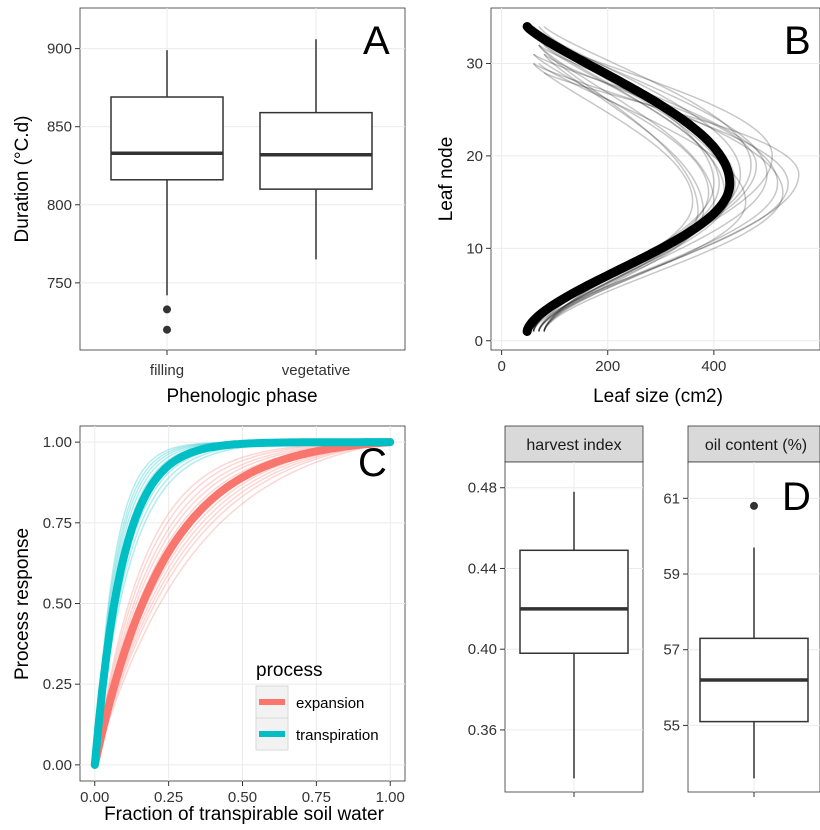 This screenshot has height=830, width=820. What do you see at coordinates (658, 396) in the screenshot?
I see `panel-b-xlabel: Leaf size (cm2)` at bounding box center [658, 396].